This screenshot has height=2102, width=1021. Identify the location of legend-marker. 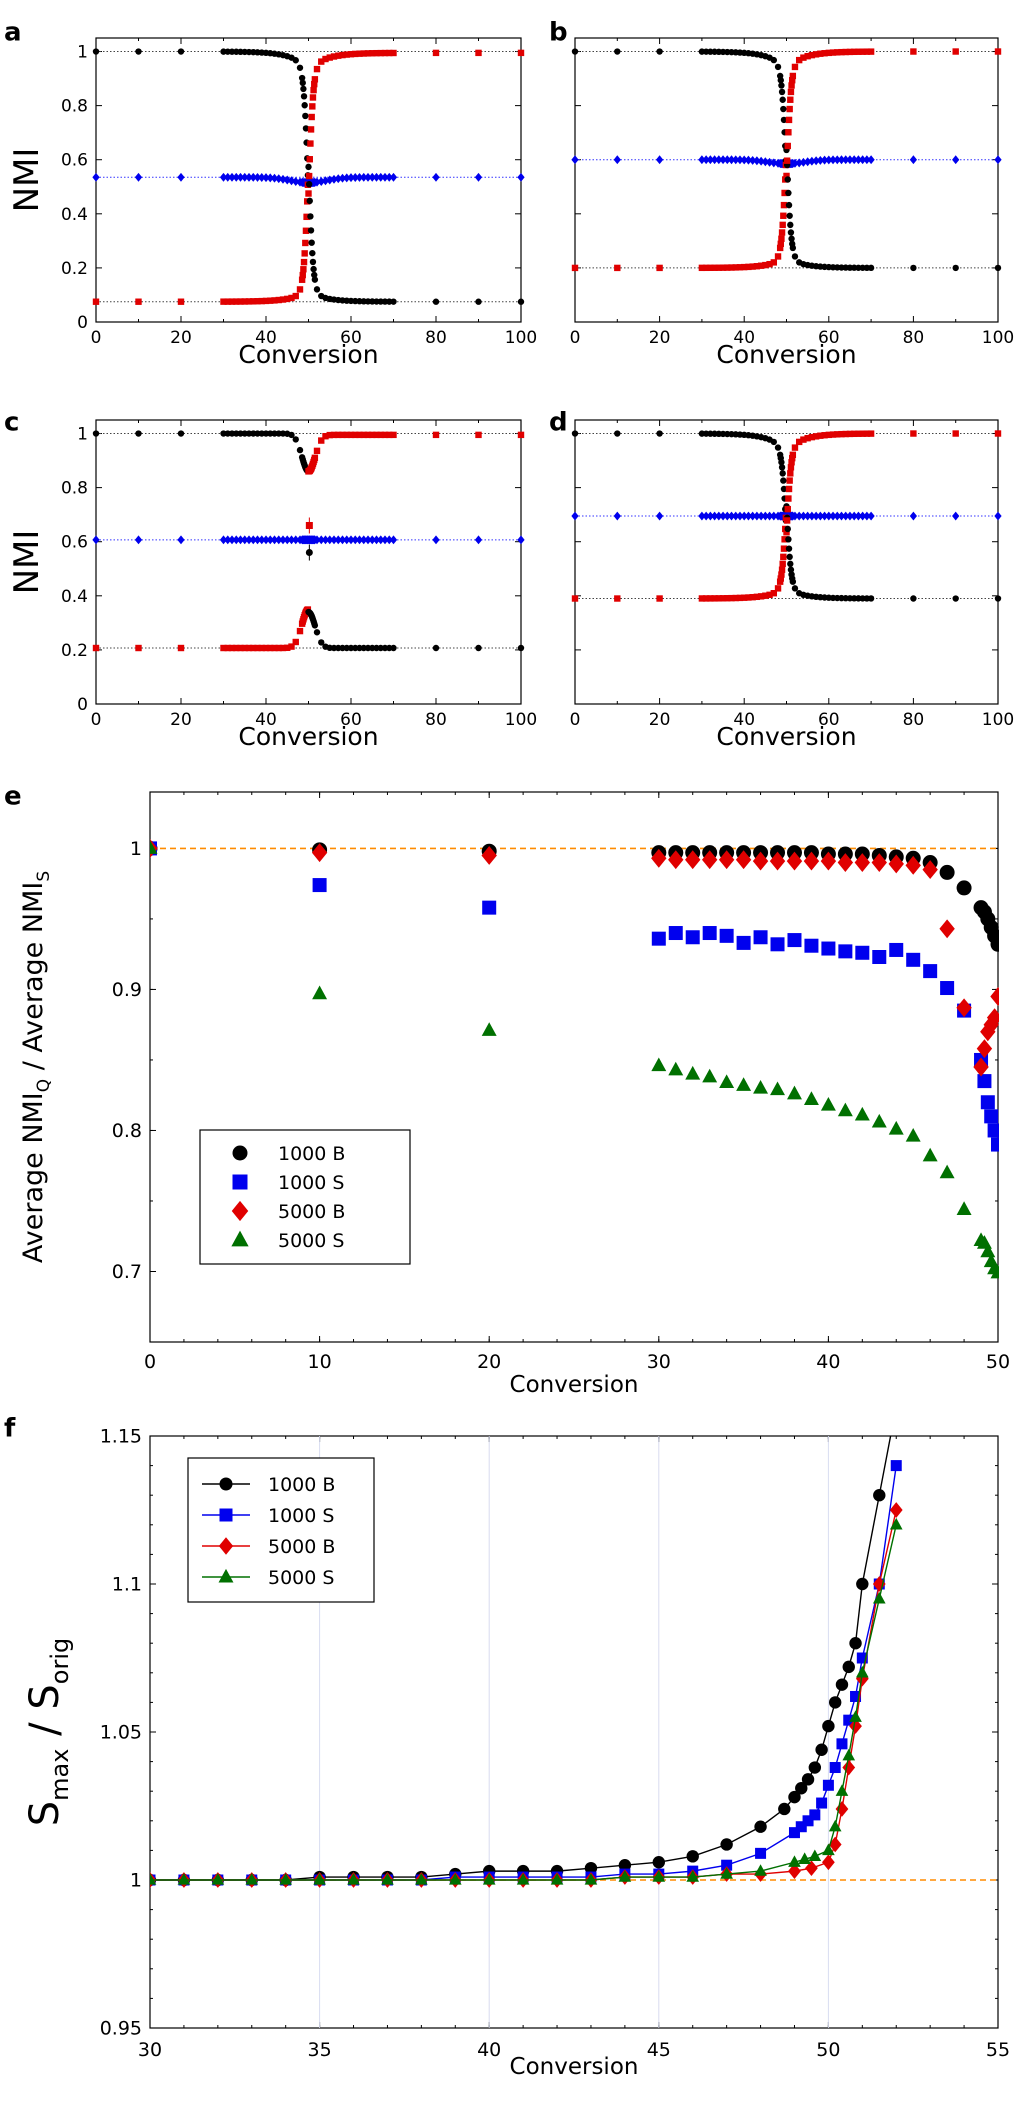
(240, 1153).